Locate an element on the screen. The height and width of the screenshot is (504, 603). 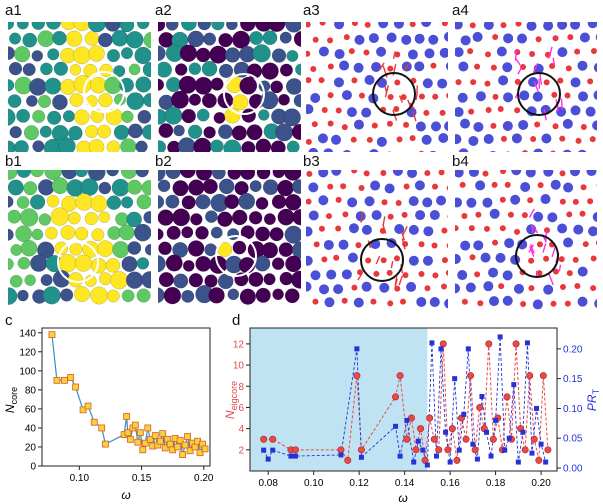
image-a4 is located at coordinates (526, 87).